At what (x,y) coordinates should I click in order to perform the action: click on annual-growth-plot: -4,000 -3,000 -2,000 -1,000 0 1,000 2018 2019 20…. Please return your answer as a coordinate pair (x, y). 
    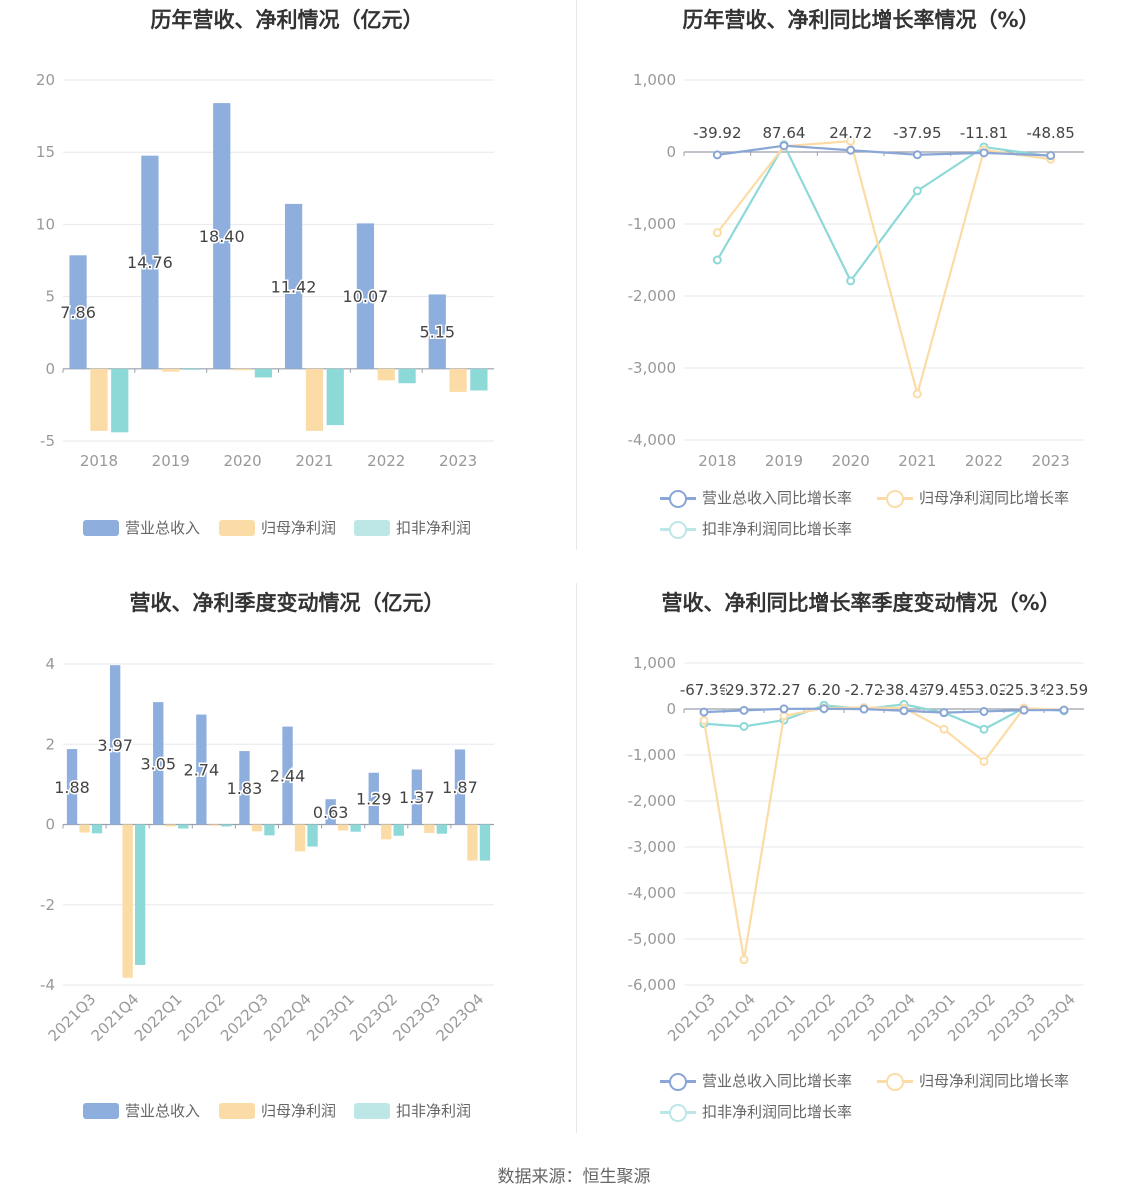
    Looking at the image, I should click on (856, 270).